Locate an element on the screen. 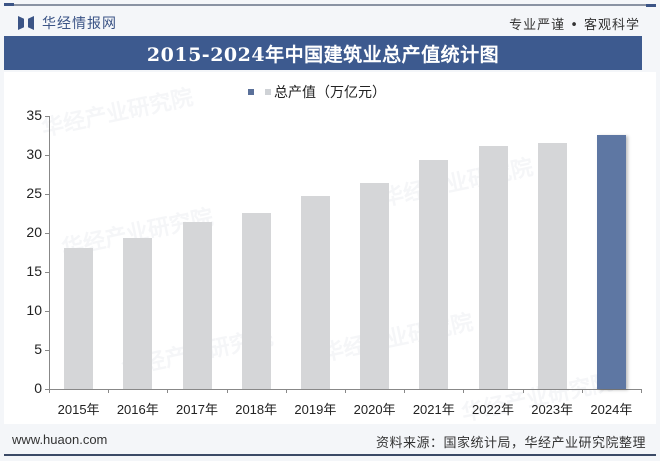  bar-2024年 is located at coordinates (611, 261).